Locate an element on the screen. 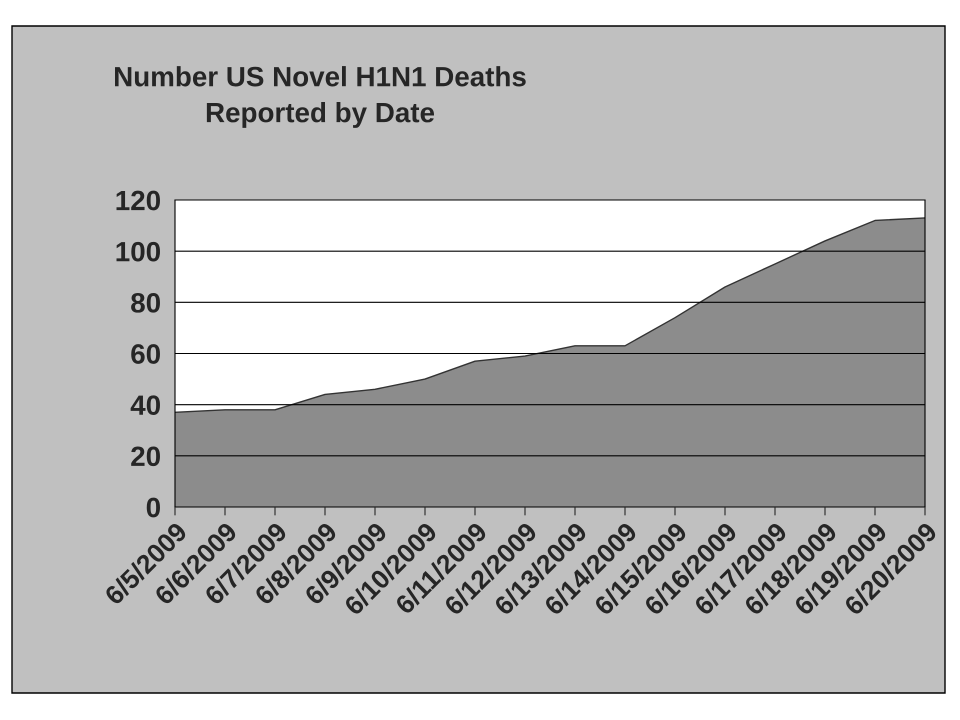  y-tick-label: 60 is located at coordinates (145, 354).